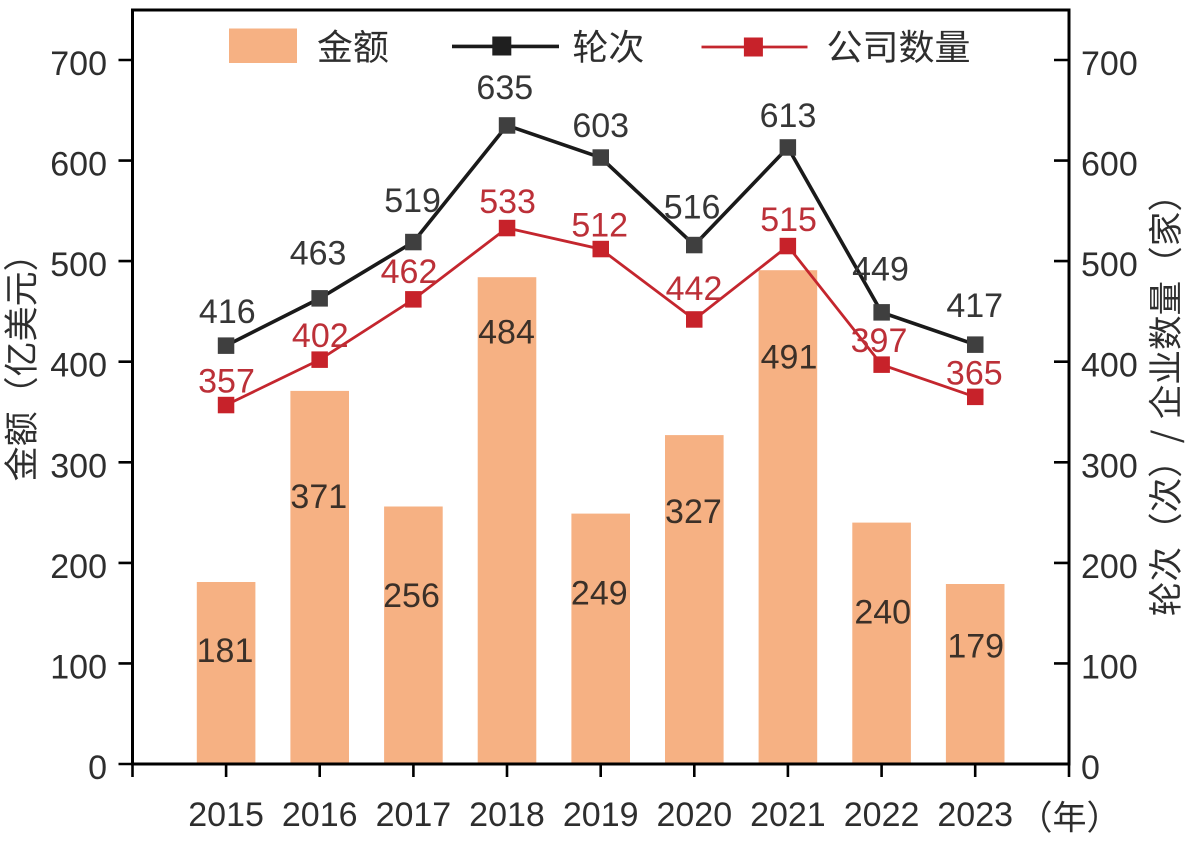 The width and height of the screenshot is (1192, 845). I want to click on svg-text: 442, so click(694, 289).